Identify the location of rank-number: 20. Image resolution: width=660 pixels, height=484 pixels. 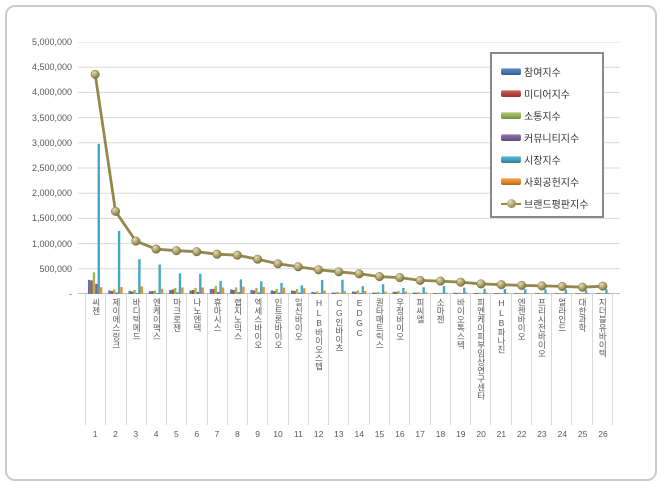
(481, 434).